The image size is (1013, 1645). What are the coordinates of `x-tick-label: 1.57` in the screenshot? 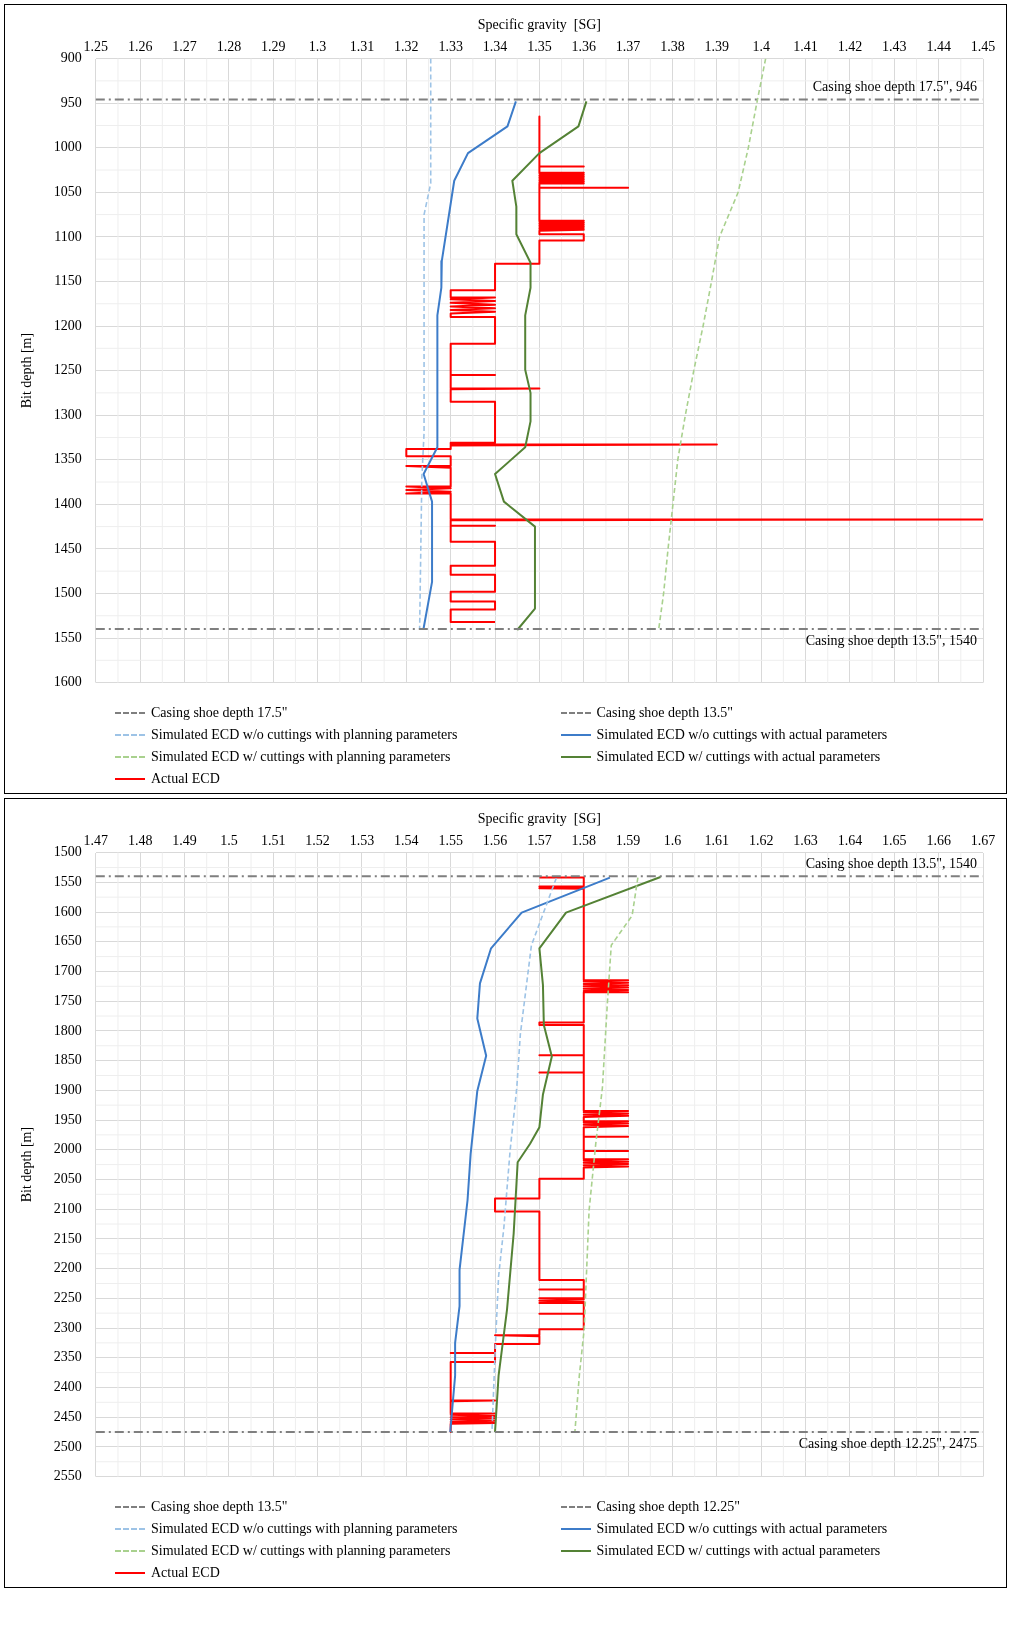 It's located at (539, 840).